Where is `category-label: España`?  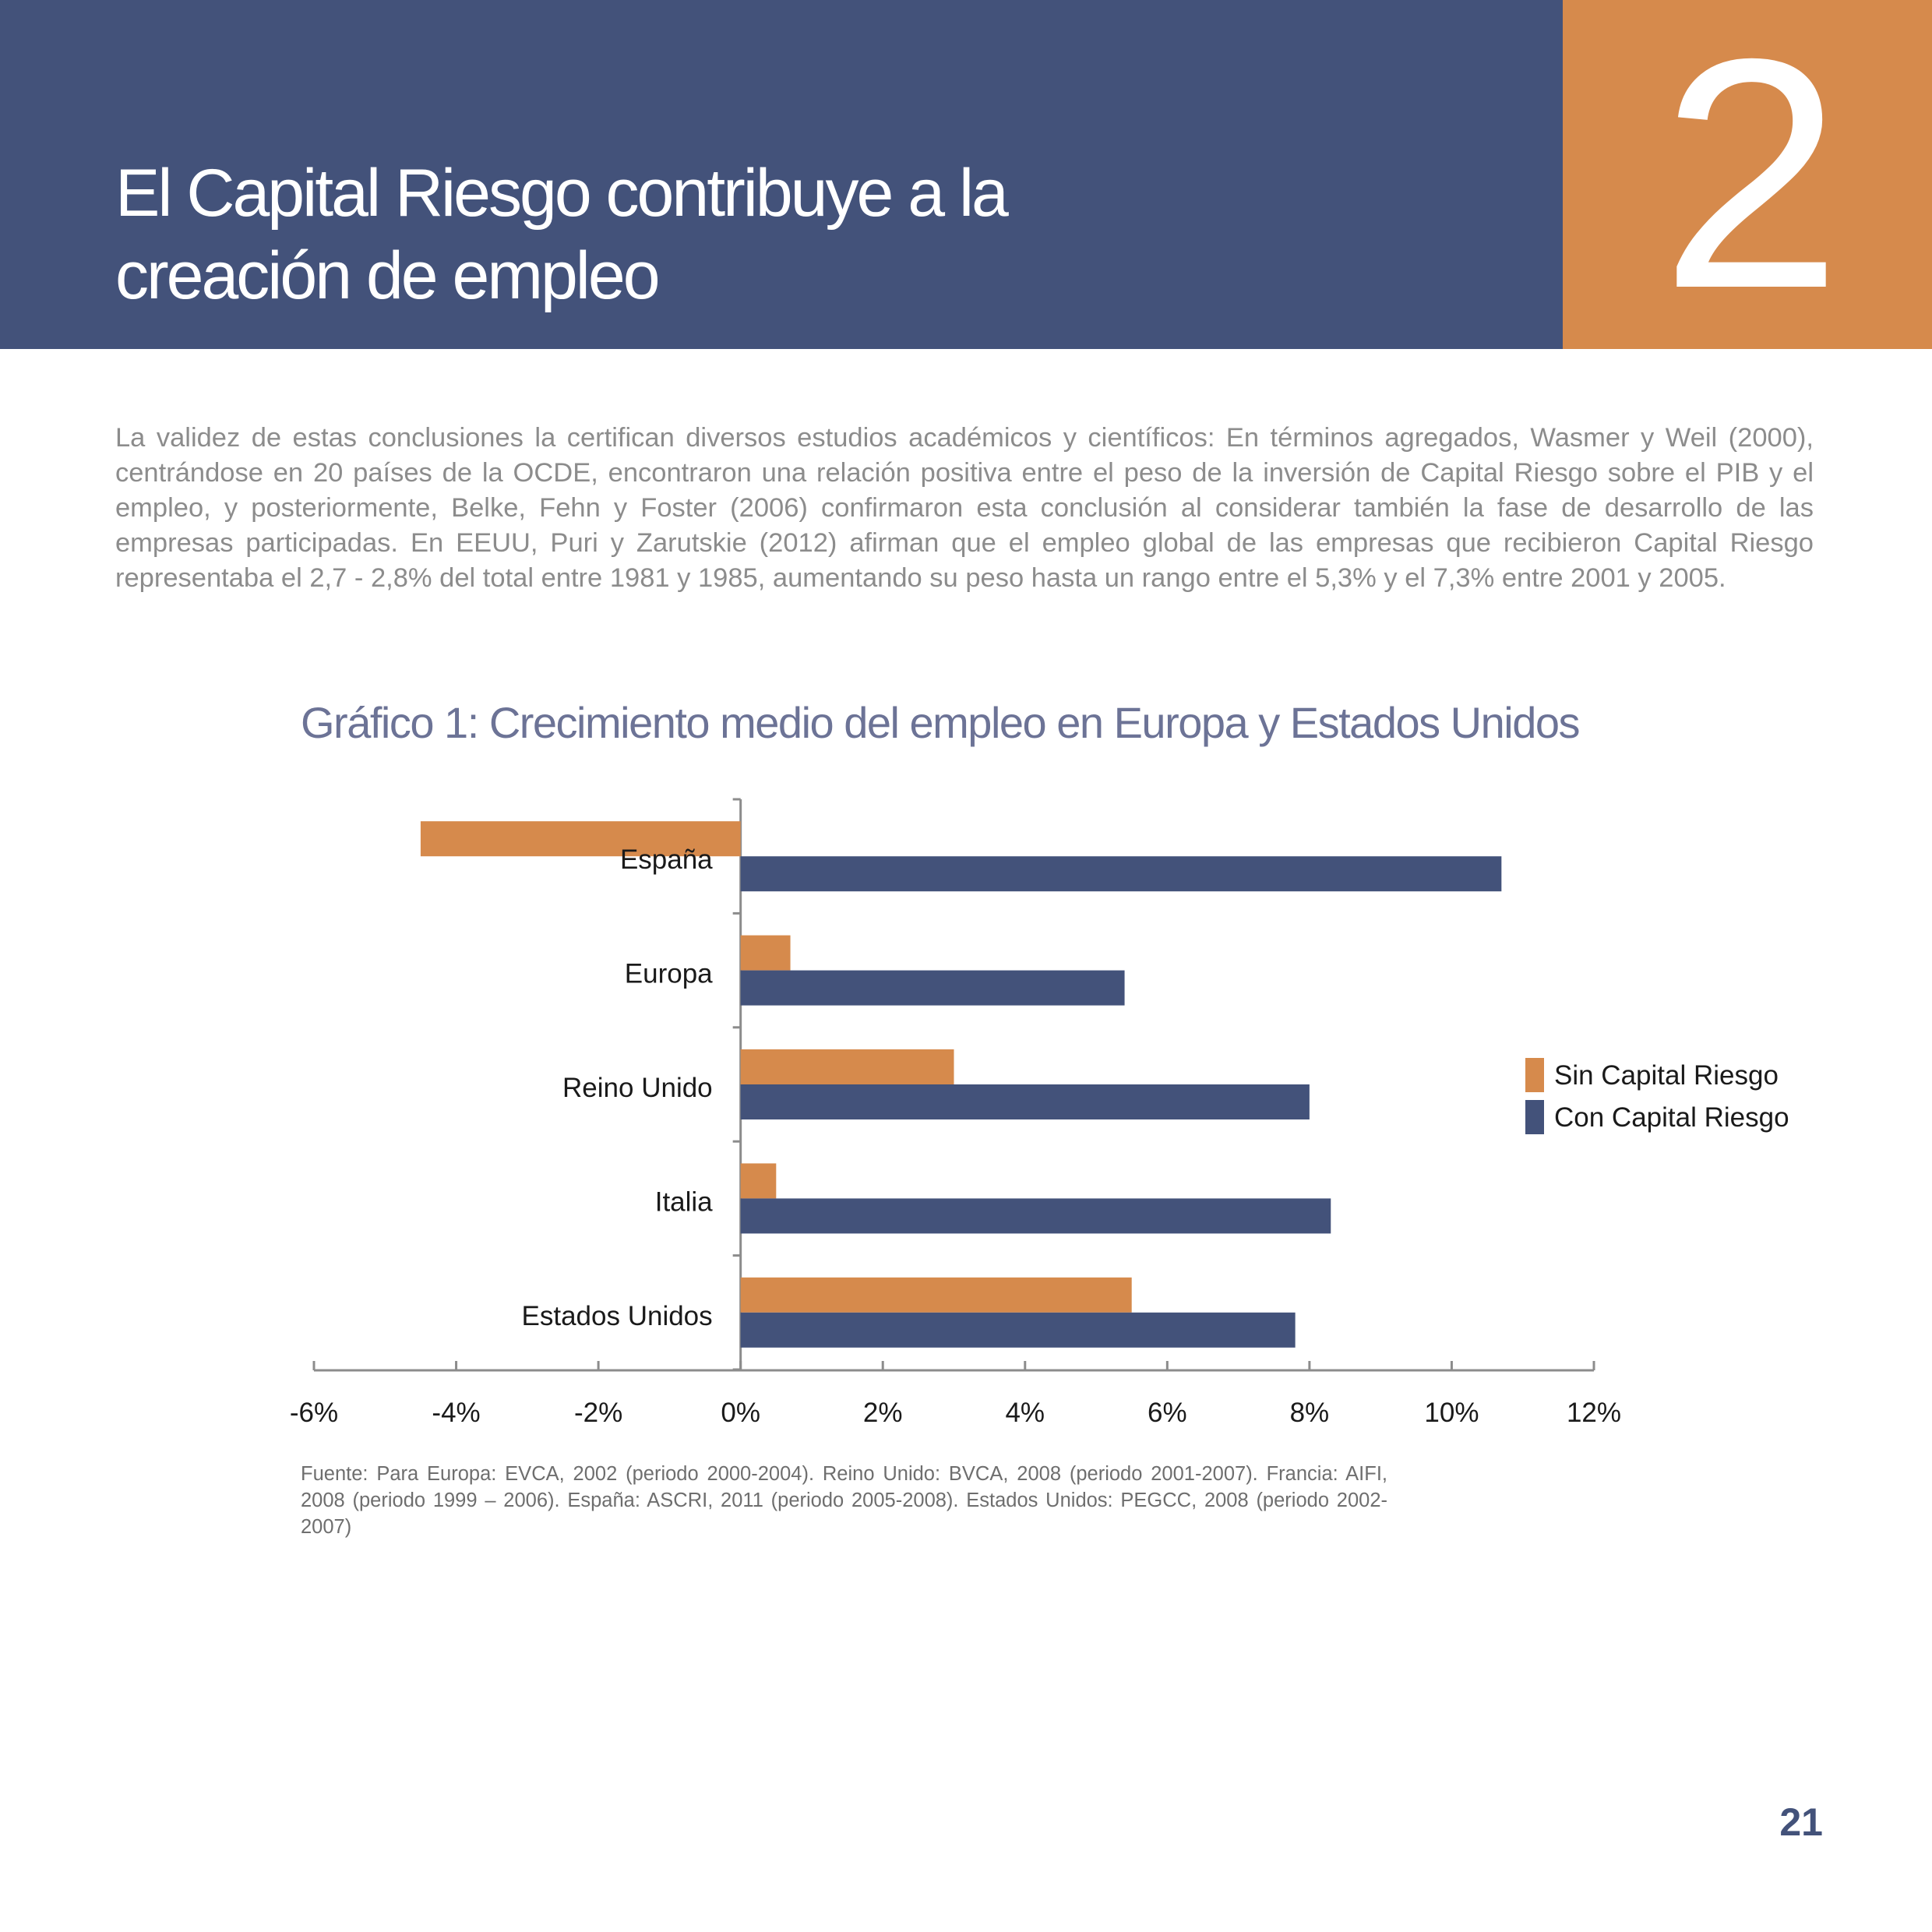
category-label: España is located at coordinates (667, 860).